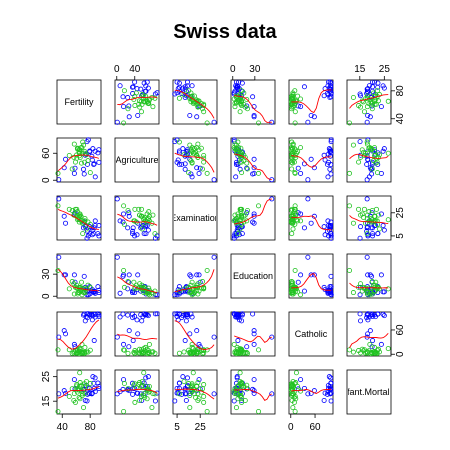 The height and width of the screenshot is (450, 450). I want to click on panel-5-5: Infant.Mortality, so click(369, 392).